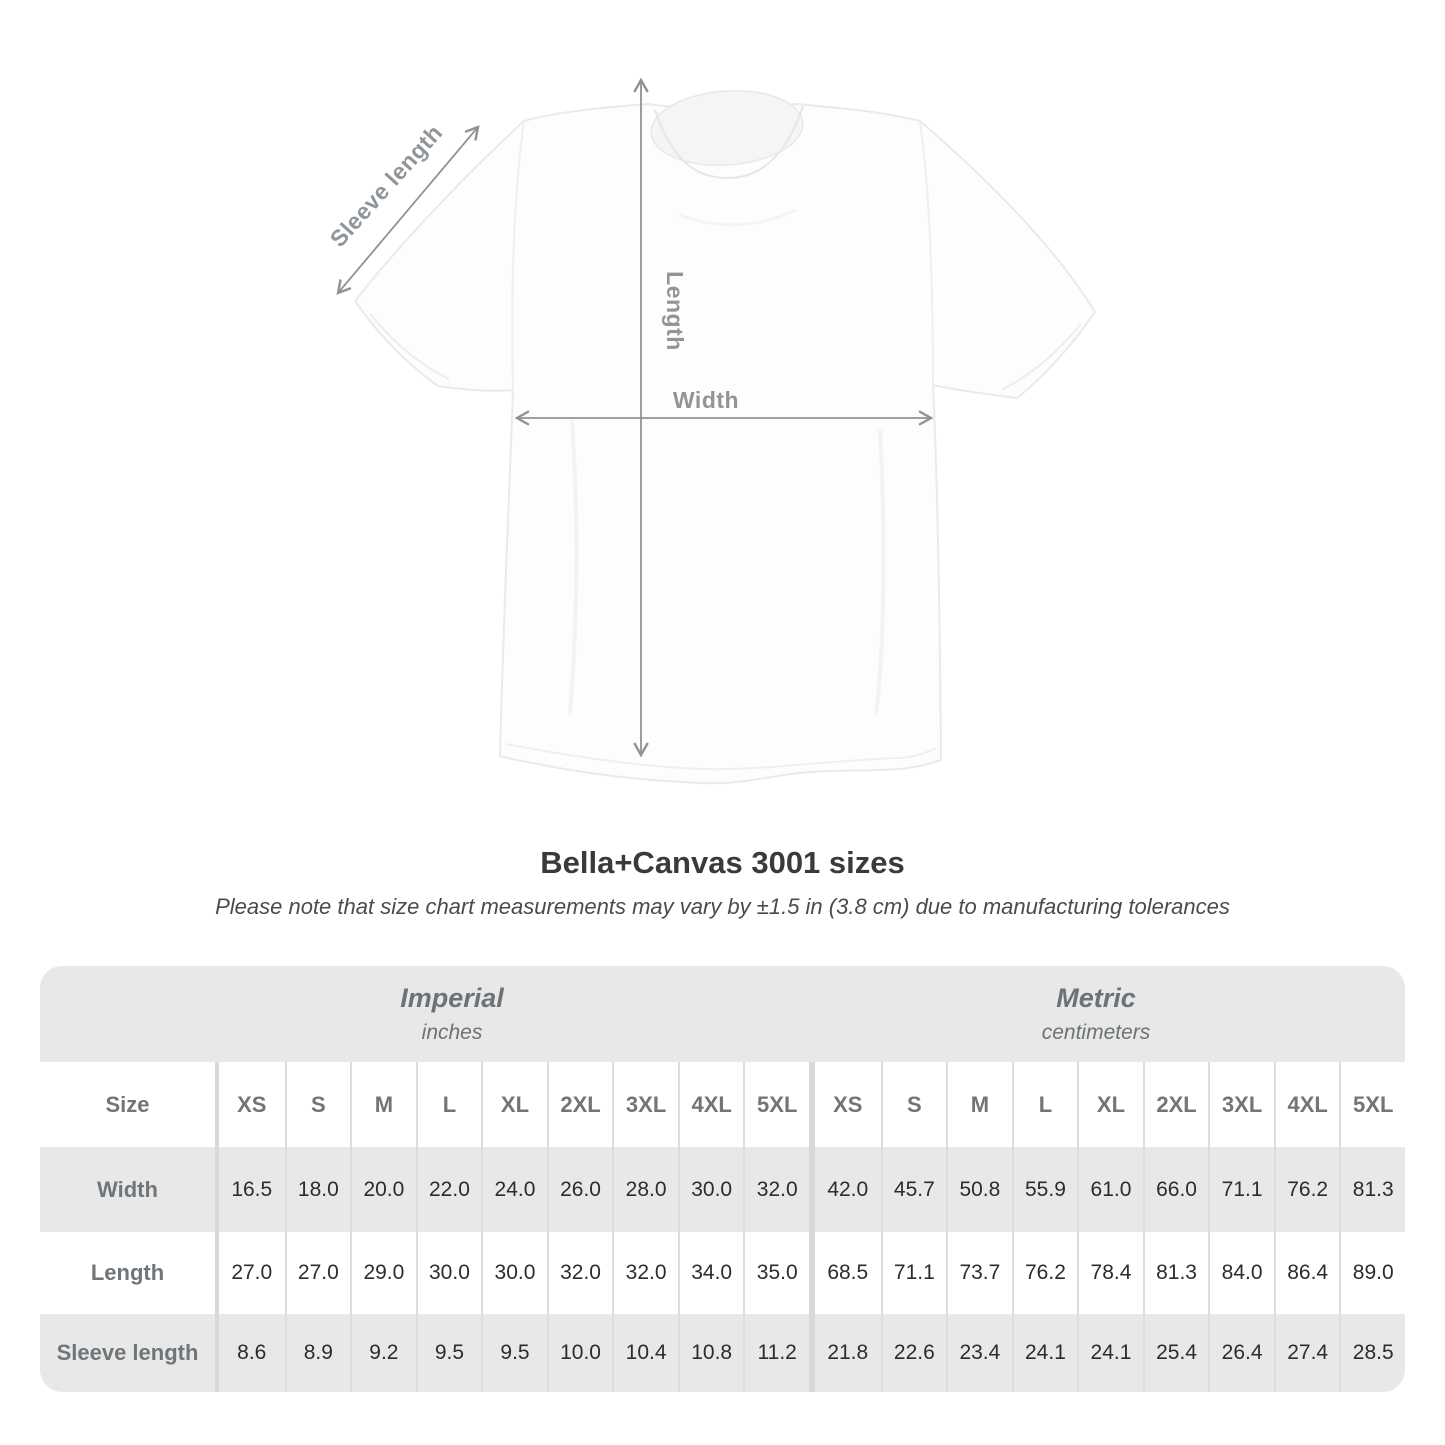 The width and height of the screenshot is (1445, 1445). What do you see at coordinates (127, 1104) in the screenshot?
I see `corner-label: Size` at bounding box center [127, 1104].